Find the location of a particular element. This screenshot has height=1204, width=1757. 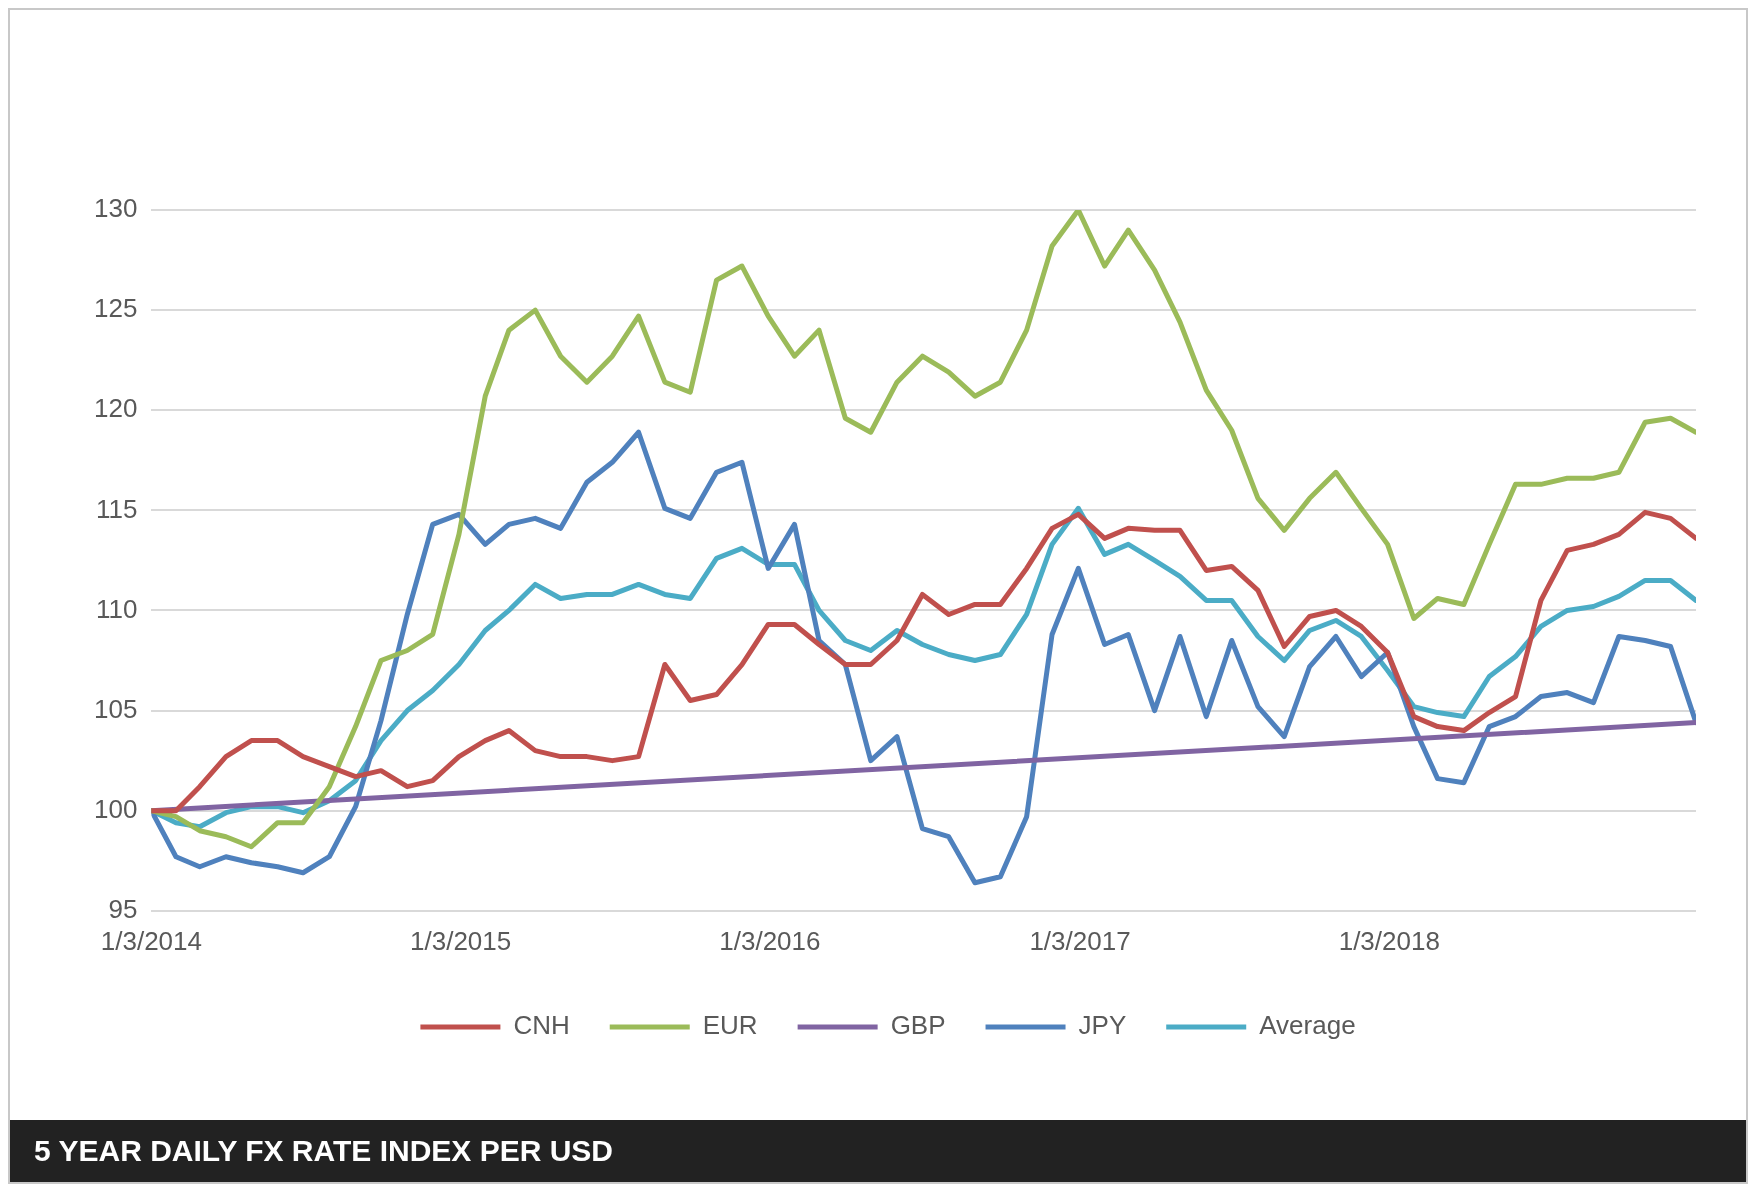

legend-label: EUR is located at coordinates (730, 1025).